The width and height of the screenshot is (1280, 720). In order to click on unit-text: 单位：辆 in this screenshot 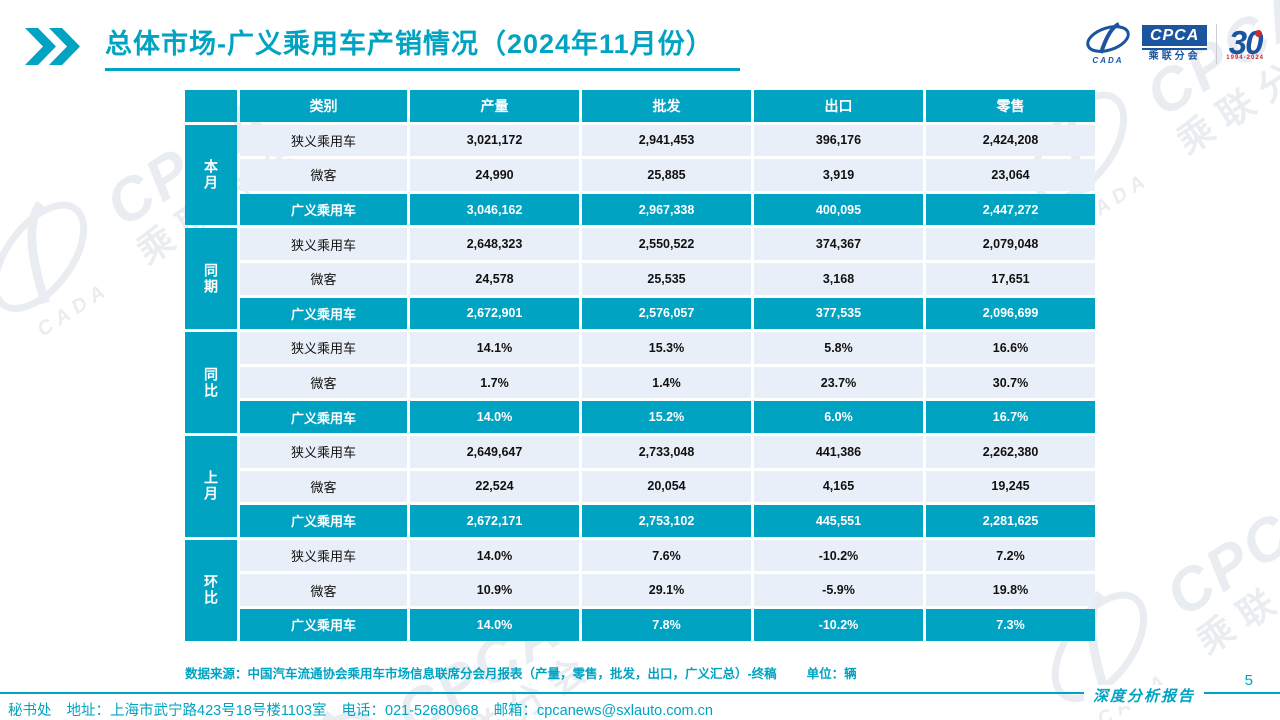, I will do `click(831, 674)`.